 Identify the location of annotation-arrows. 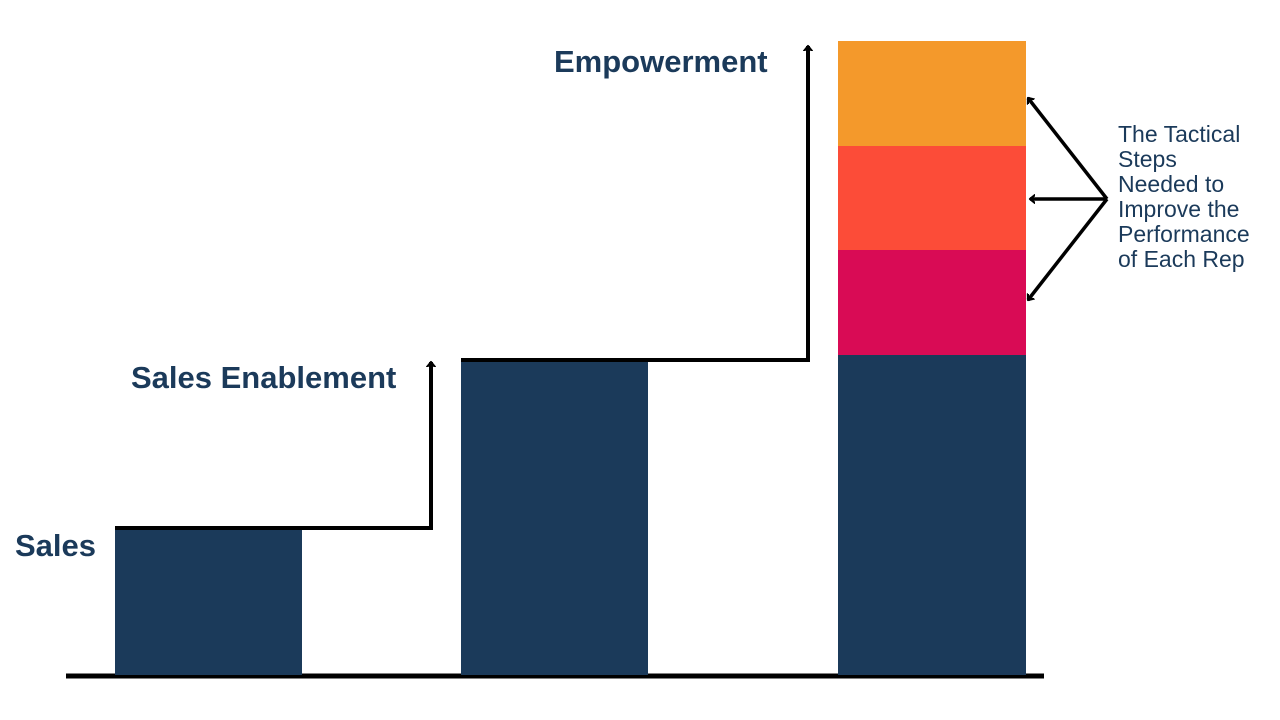
(1067, 199).